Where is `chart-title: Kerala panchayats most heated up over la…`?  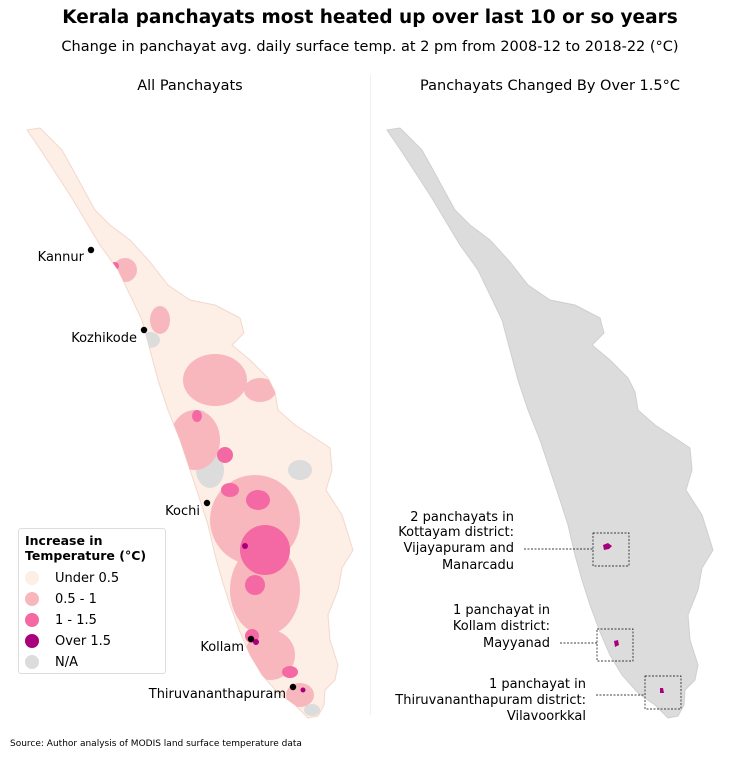
chart-title: Kerala panchayats most heated up over la… is located at coordinates (370, 17).